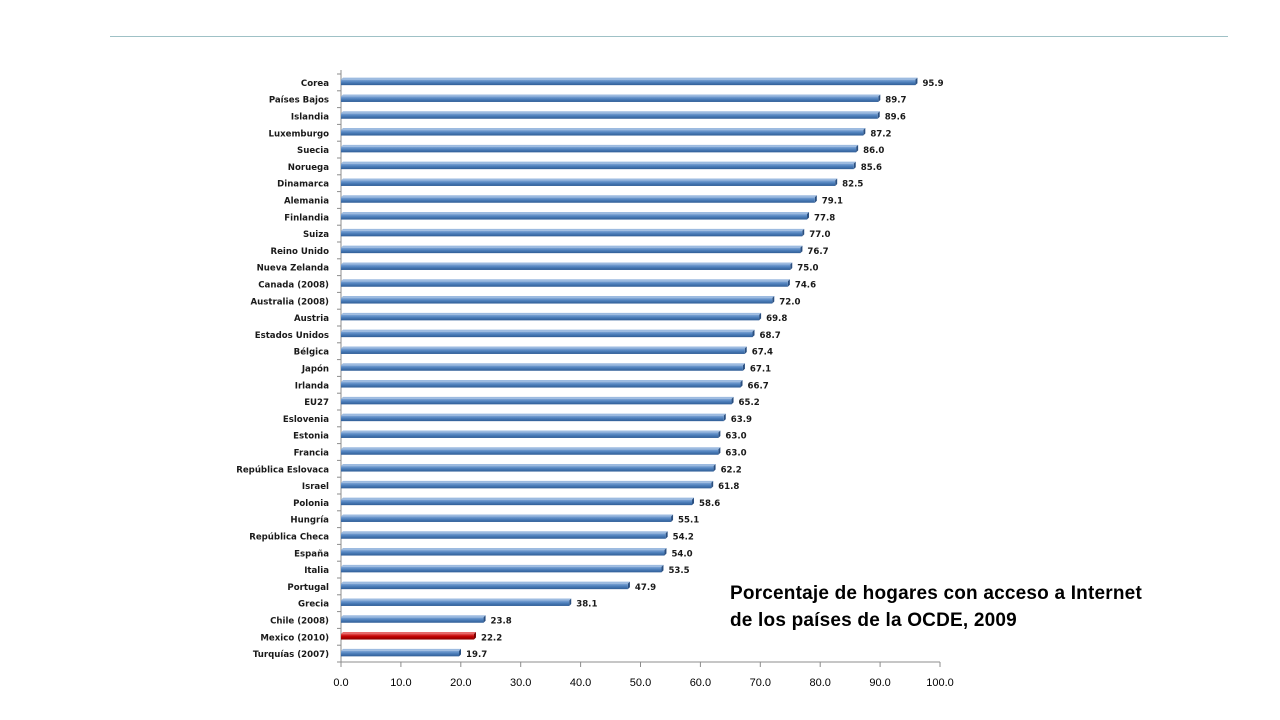  Describe the element at coordinates (303, 185) in the screenshot. I see `category-label: Dinamarca` at that location.